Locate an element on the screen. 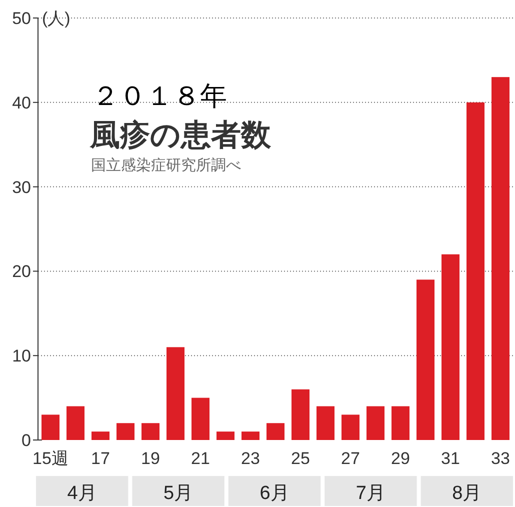  x-tick-label: 25 is located at coordinates (300, 458).